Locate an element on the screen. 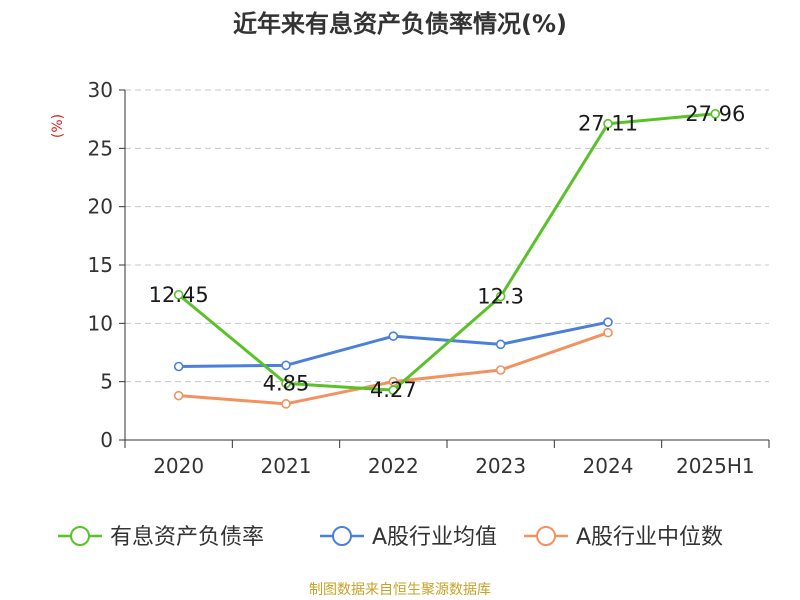  y-tick-label: 25 is located at coordinates (100, 148).